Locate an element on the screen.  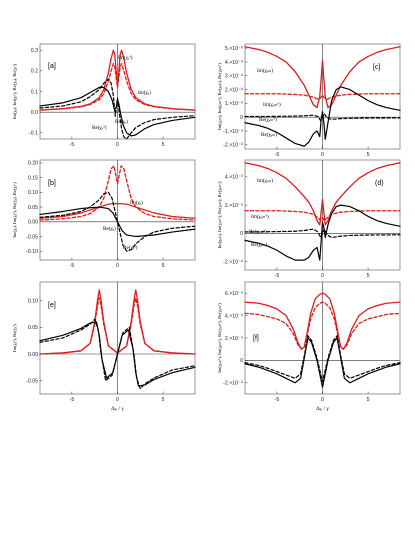
panel-label: (d) is located at coordinates (379, 183).